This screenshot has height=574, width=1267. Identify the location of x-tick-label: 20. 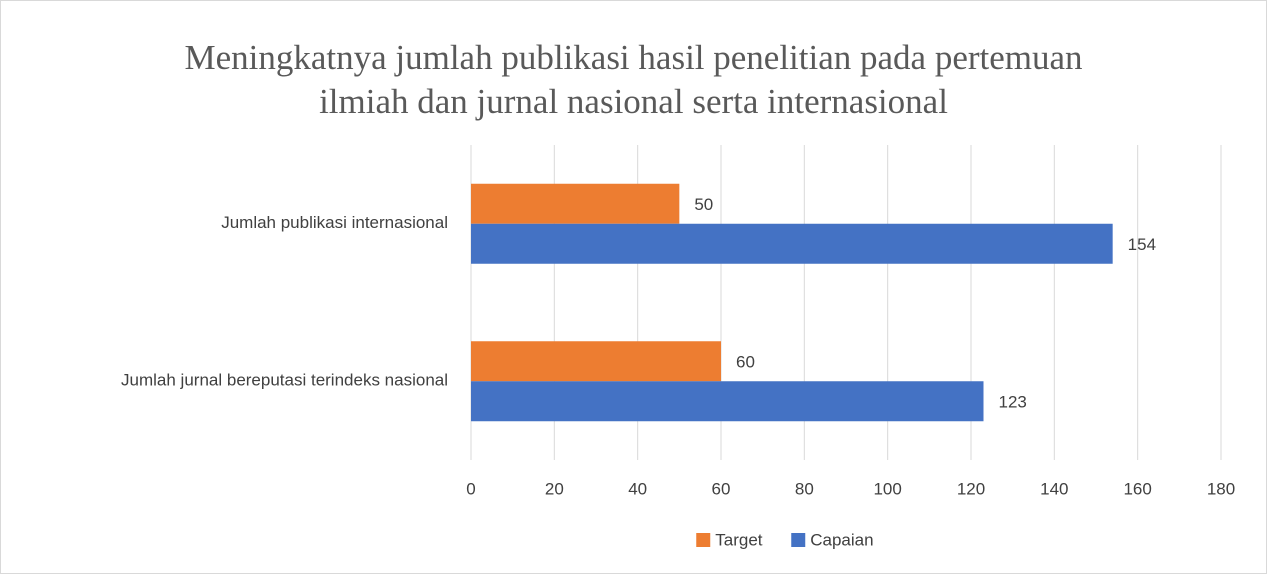
(554, 488).